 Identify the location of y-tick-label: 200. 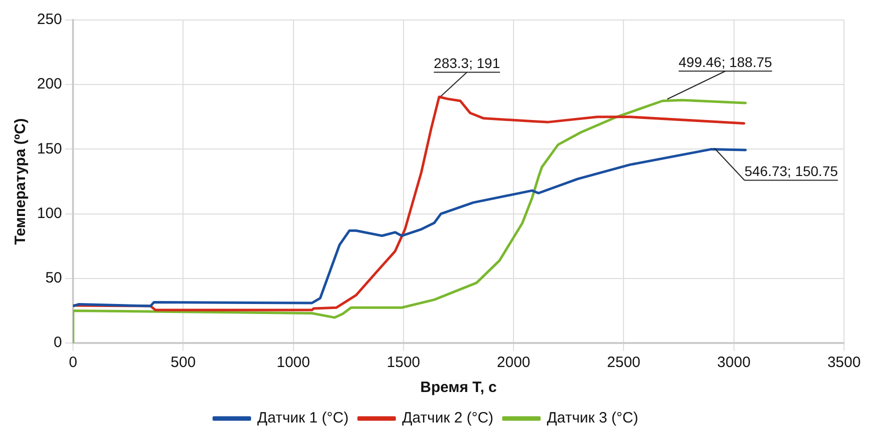
(49, 84).